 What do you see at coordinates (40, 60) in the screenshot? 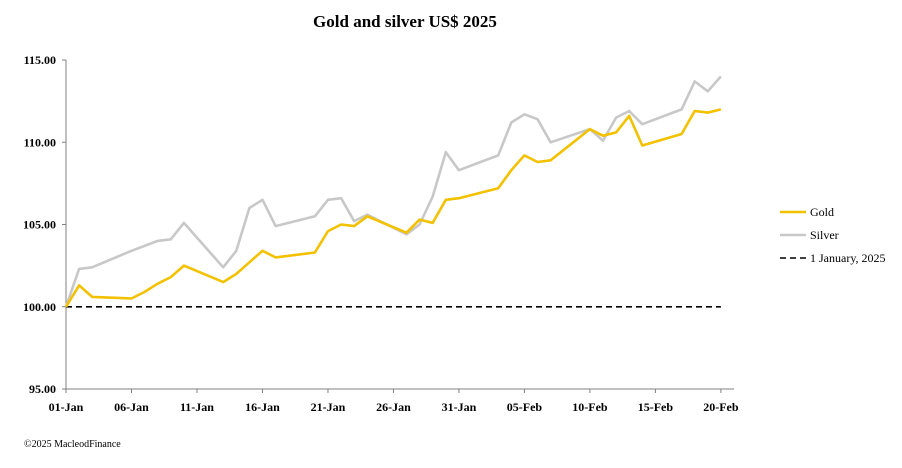
I see `y-tick-label: 115.00` at bounding box center [40, 60].